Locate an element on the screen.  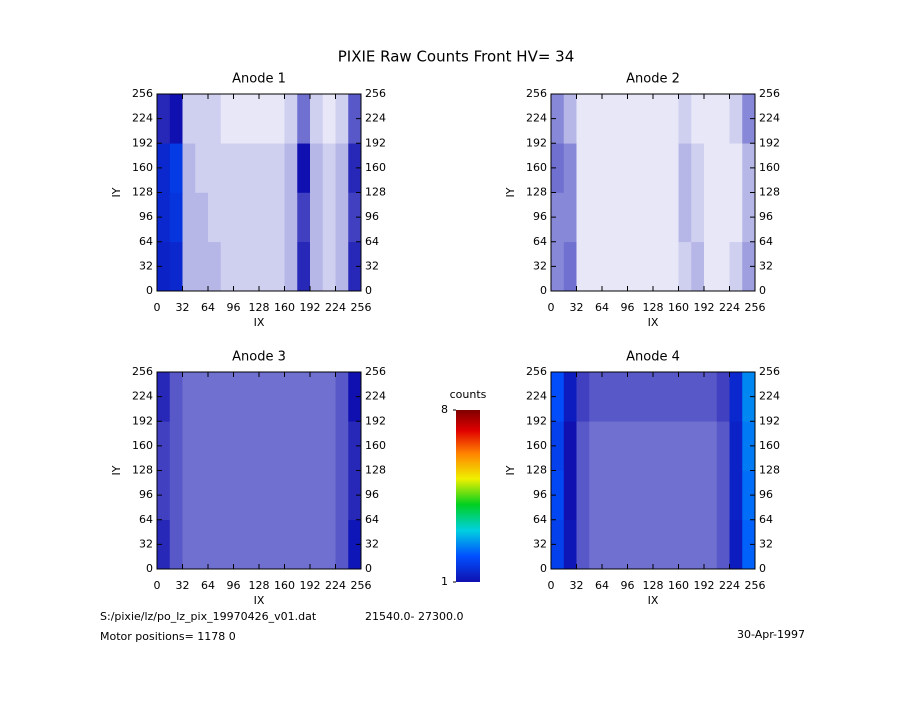
x-tick-label: 256 is located at coordinates (361, 307).